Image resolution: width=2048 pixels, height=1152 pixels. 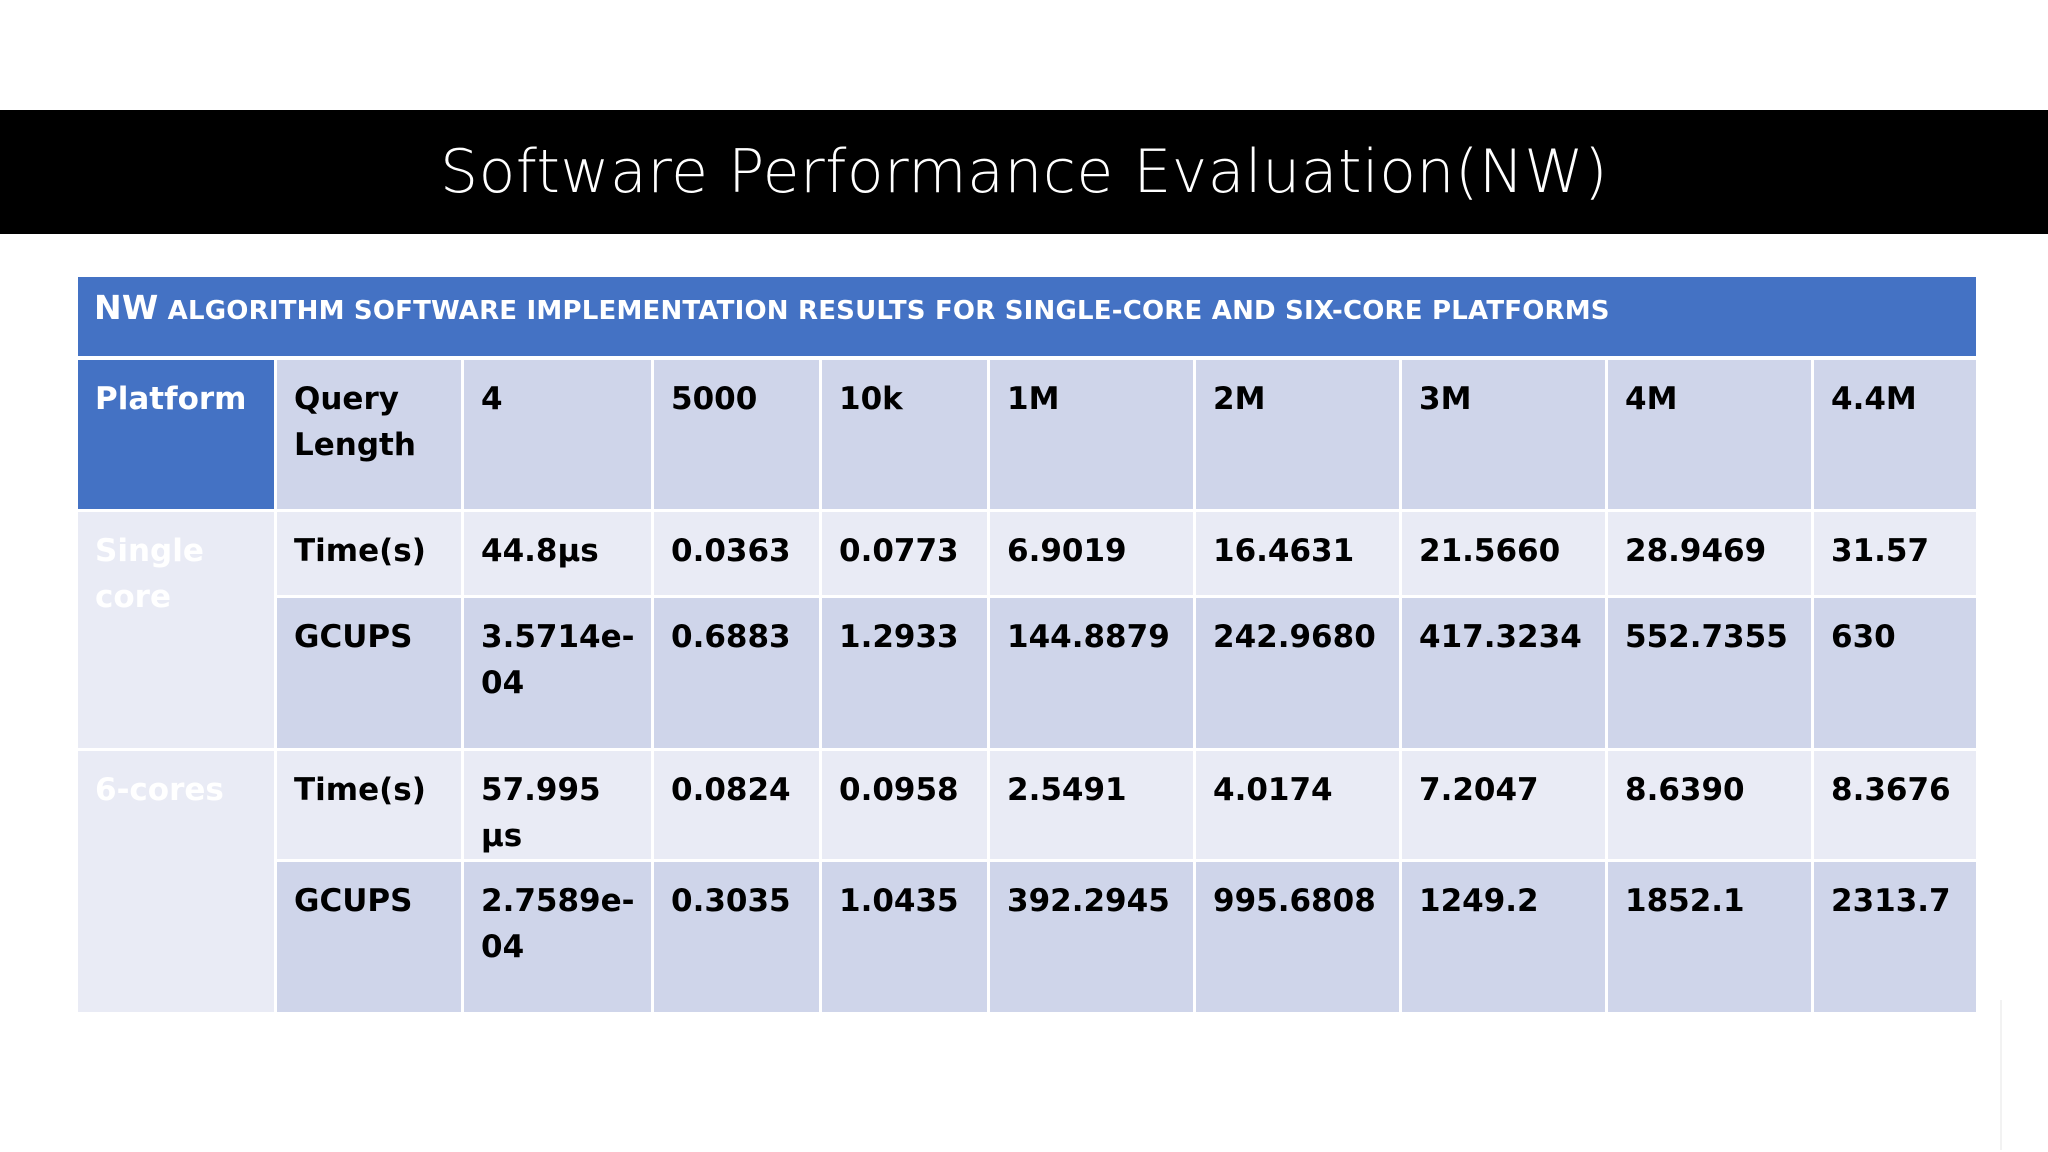 I want to click on table-cell: 0.0773, so click(x=904, y=553).